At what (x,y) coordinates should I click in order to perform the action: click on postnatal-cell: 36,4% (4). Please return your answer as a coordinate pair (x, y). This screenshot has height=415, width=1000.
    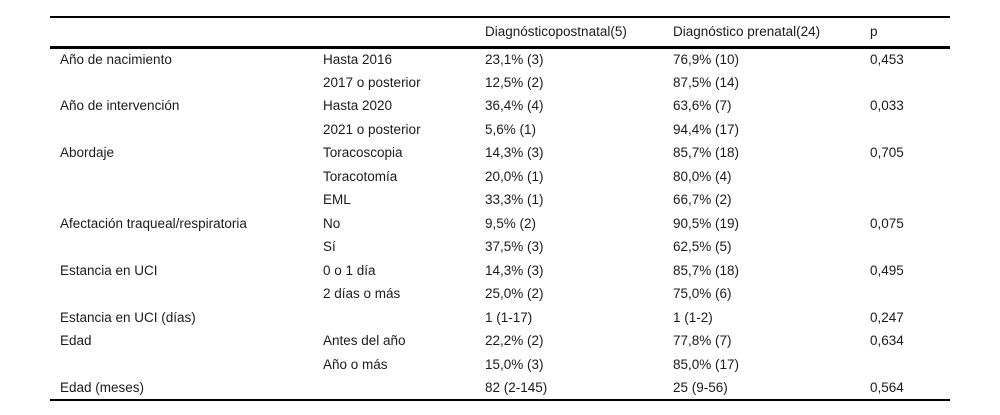
    Looking at the image, I should click on (514, 106).